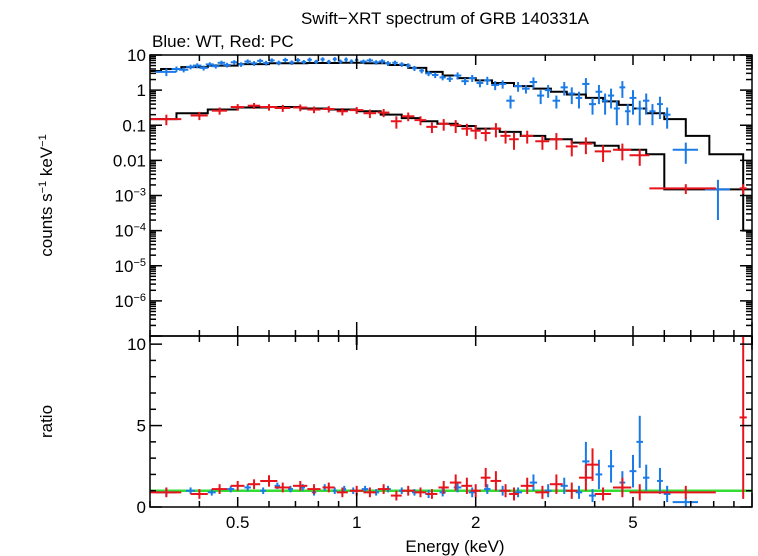 This screenshot has width=758, height=556. I want to click on y-tick-label: 10−4, so click(130, 231).